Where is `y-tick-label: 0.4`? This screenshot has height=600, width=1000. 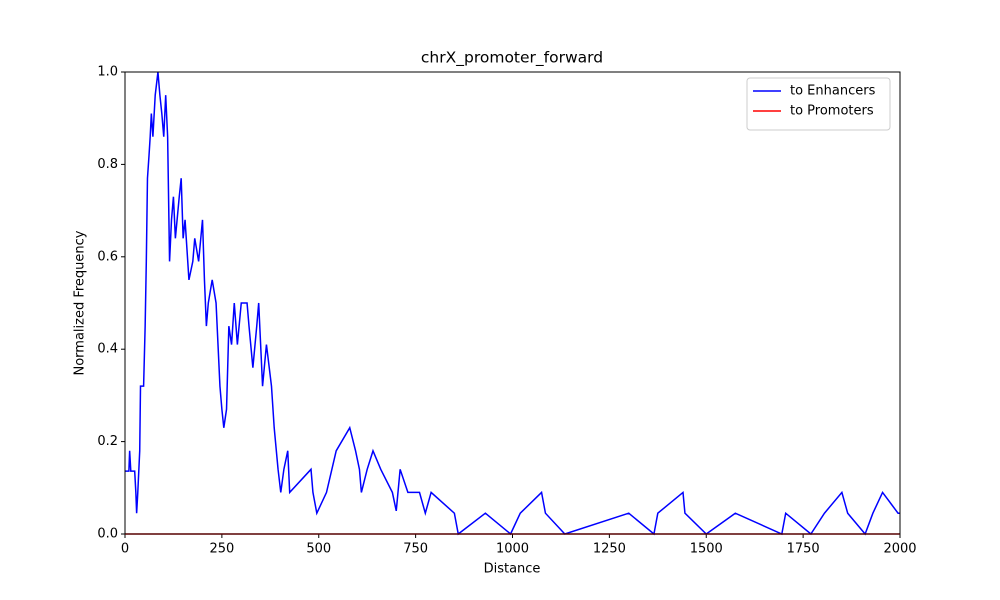 y-tick-label: 0.4 is located at coordinates (107, 349).